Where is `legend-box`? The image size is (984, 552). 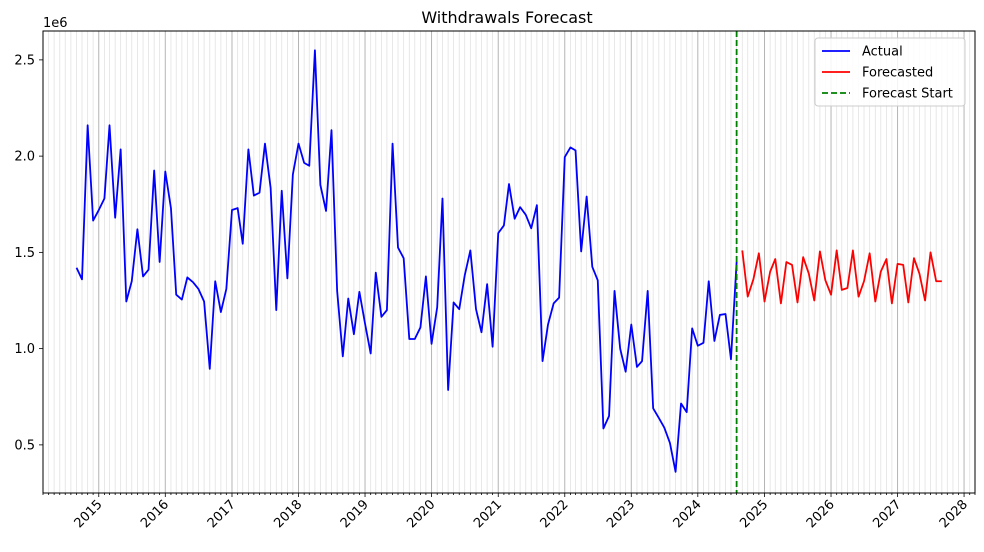
legend-box is located at coordinates (890, 72).